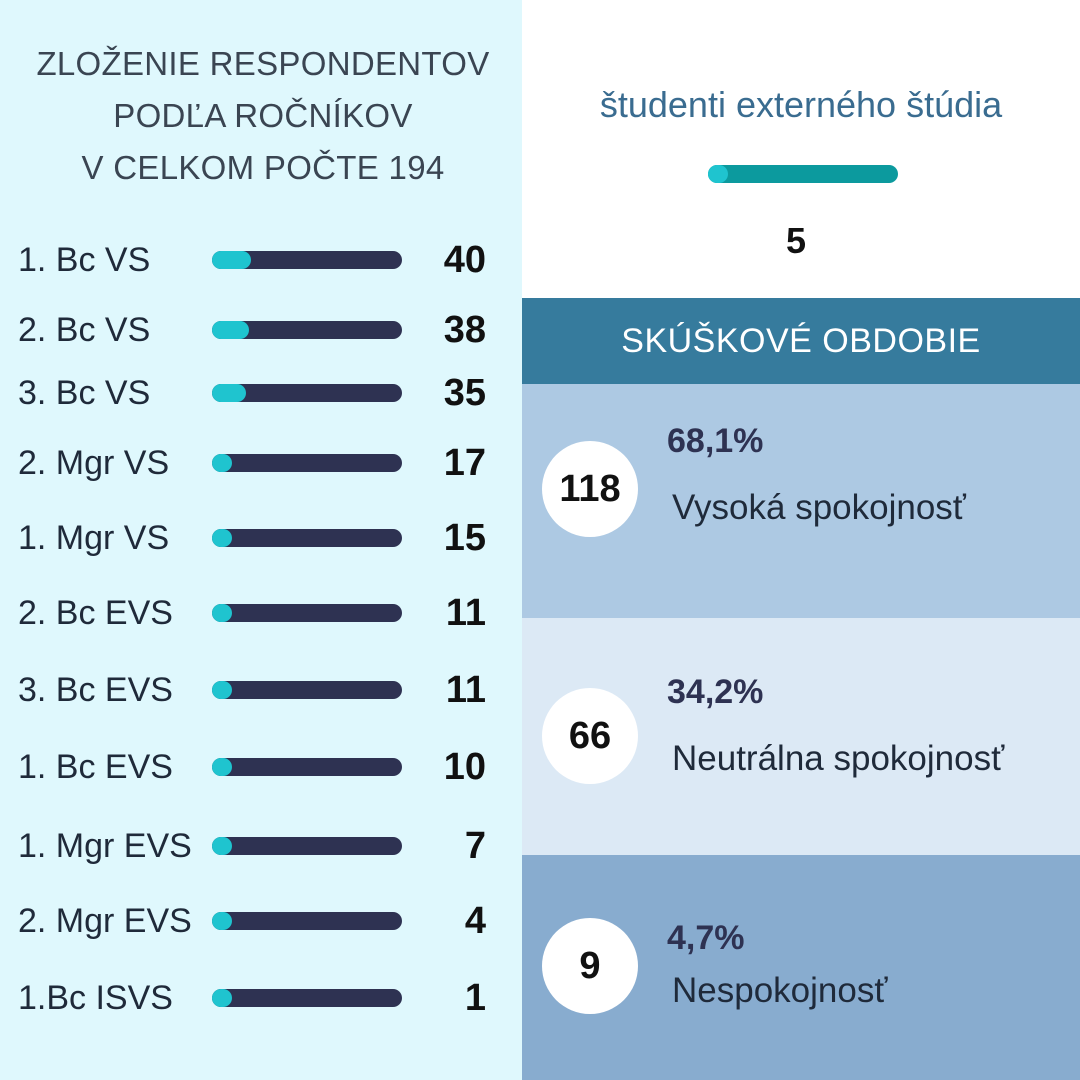  Describe the element at coordinates (95, 998) in the screenshot. I see `bar-label: 1.Bc ISVS` at that location.